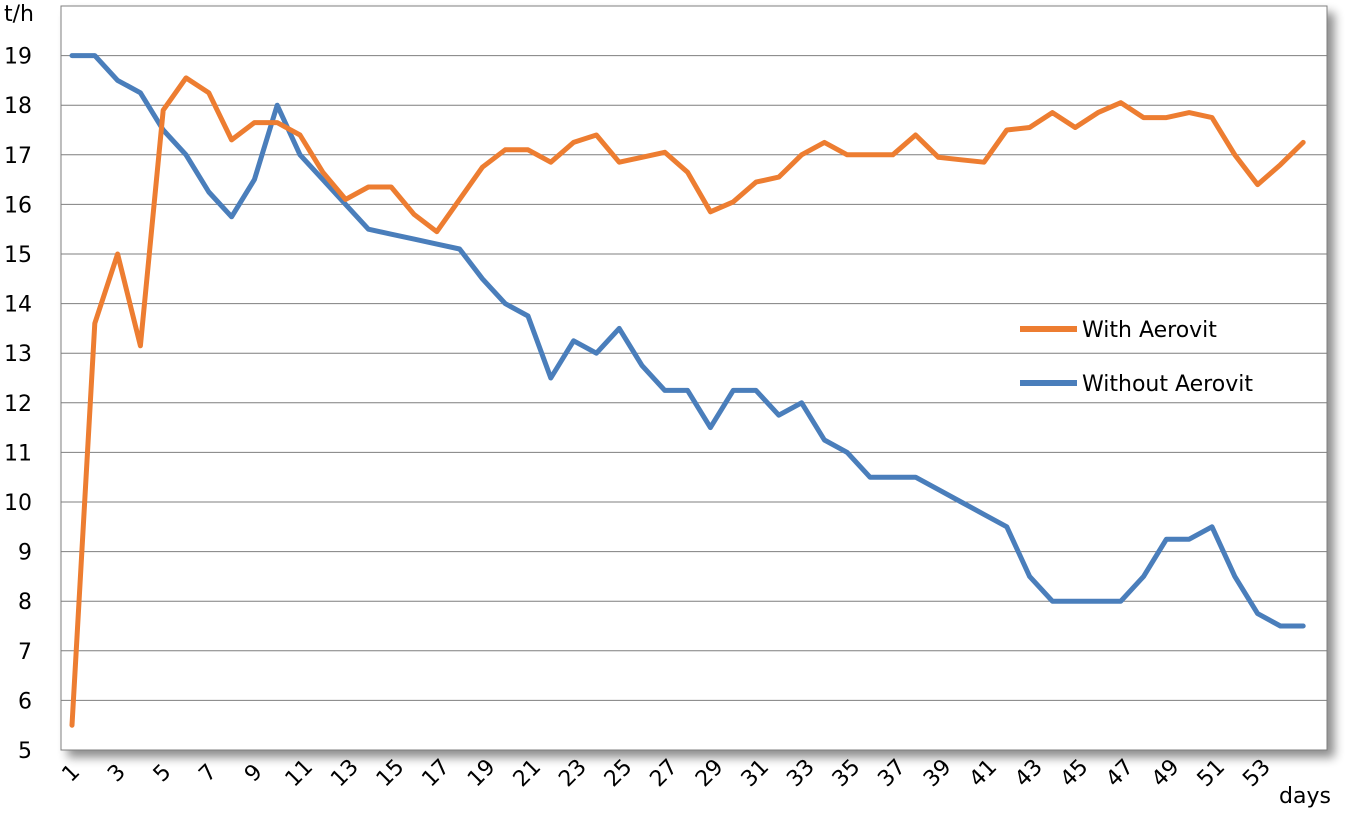 This screenshot has height=814, width=1351. What do you see at coordinates (1305, 796) in the screenshot?
I see `x-axis-unit: days` at bounding box center [1305, 796].